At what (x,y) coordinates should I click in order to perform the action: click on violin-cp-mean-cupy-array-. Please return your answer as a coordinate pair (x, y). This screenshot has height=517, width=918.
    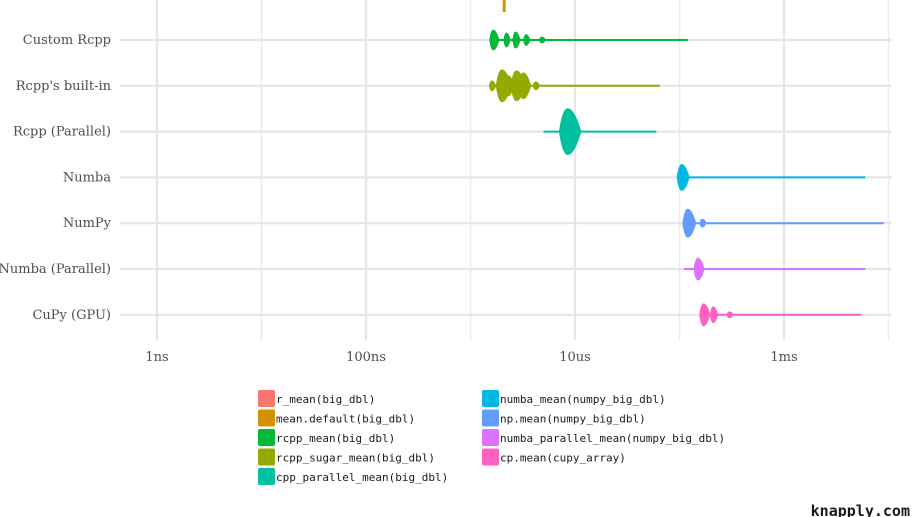
    Looking at the image, I should click on (780, 315).